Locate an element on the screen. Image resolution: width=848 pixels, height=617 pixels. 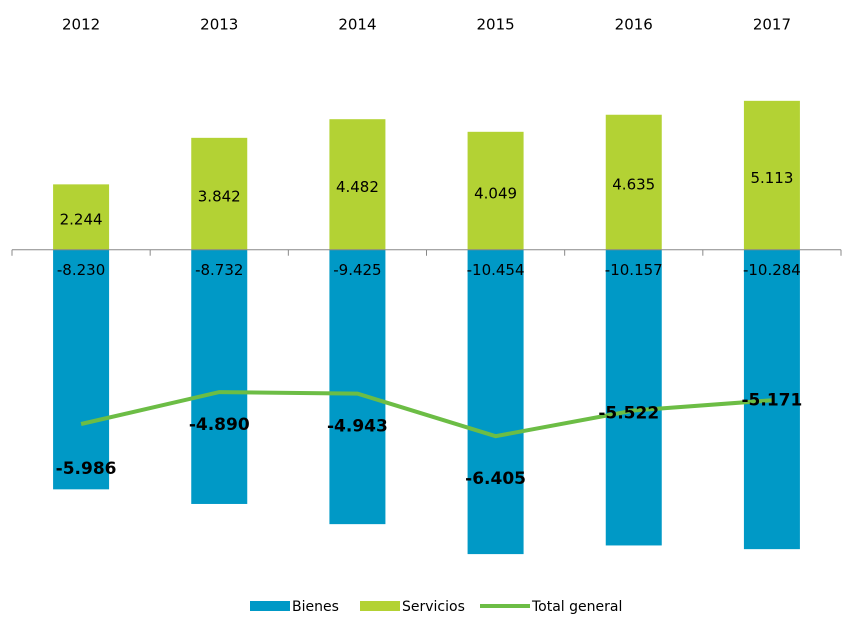
legend-item: Servicios is located at coordinates (412, 607).